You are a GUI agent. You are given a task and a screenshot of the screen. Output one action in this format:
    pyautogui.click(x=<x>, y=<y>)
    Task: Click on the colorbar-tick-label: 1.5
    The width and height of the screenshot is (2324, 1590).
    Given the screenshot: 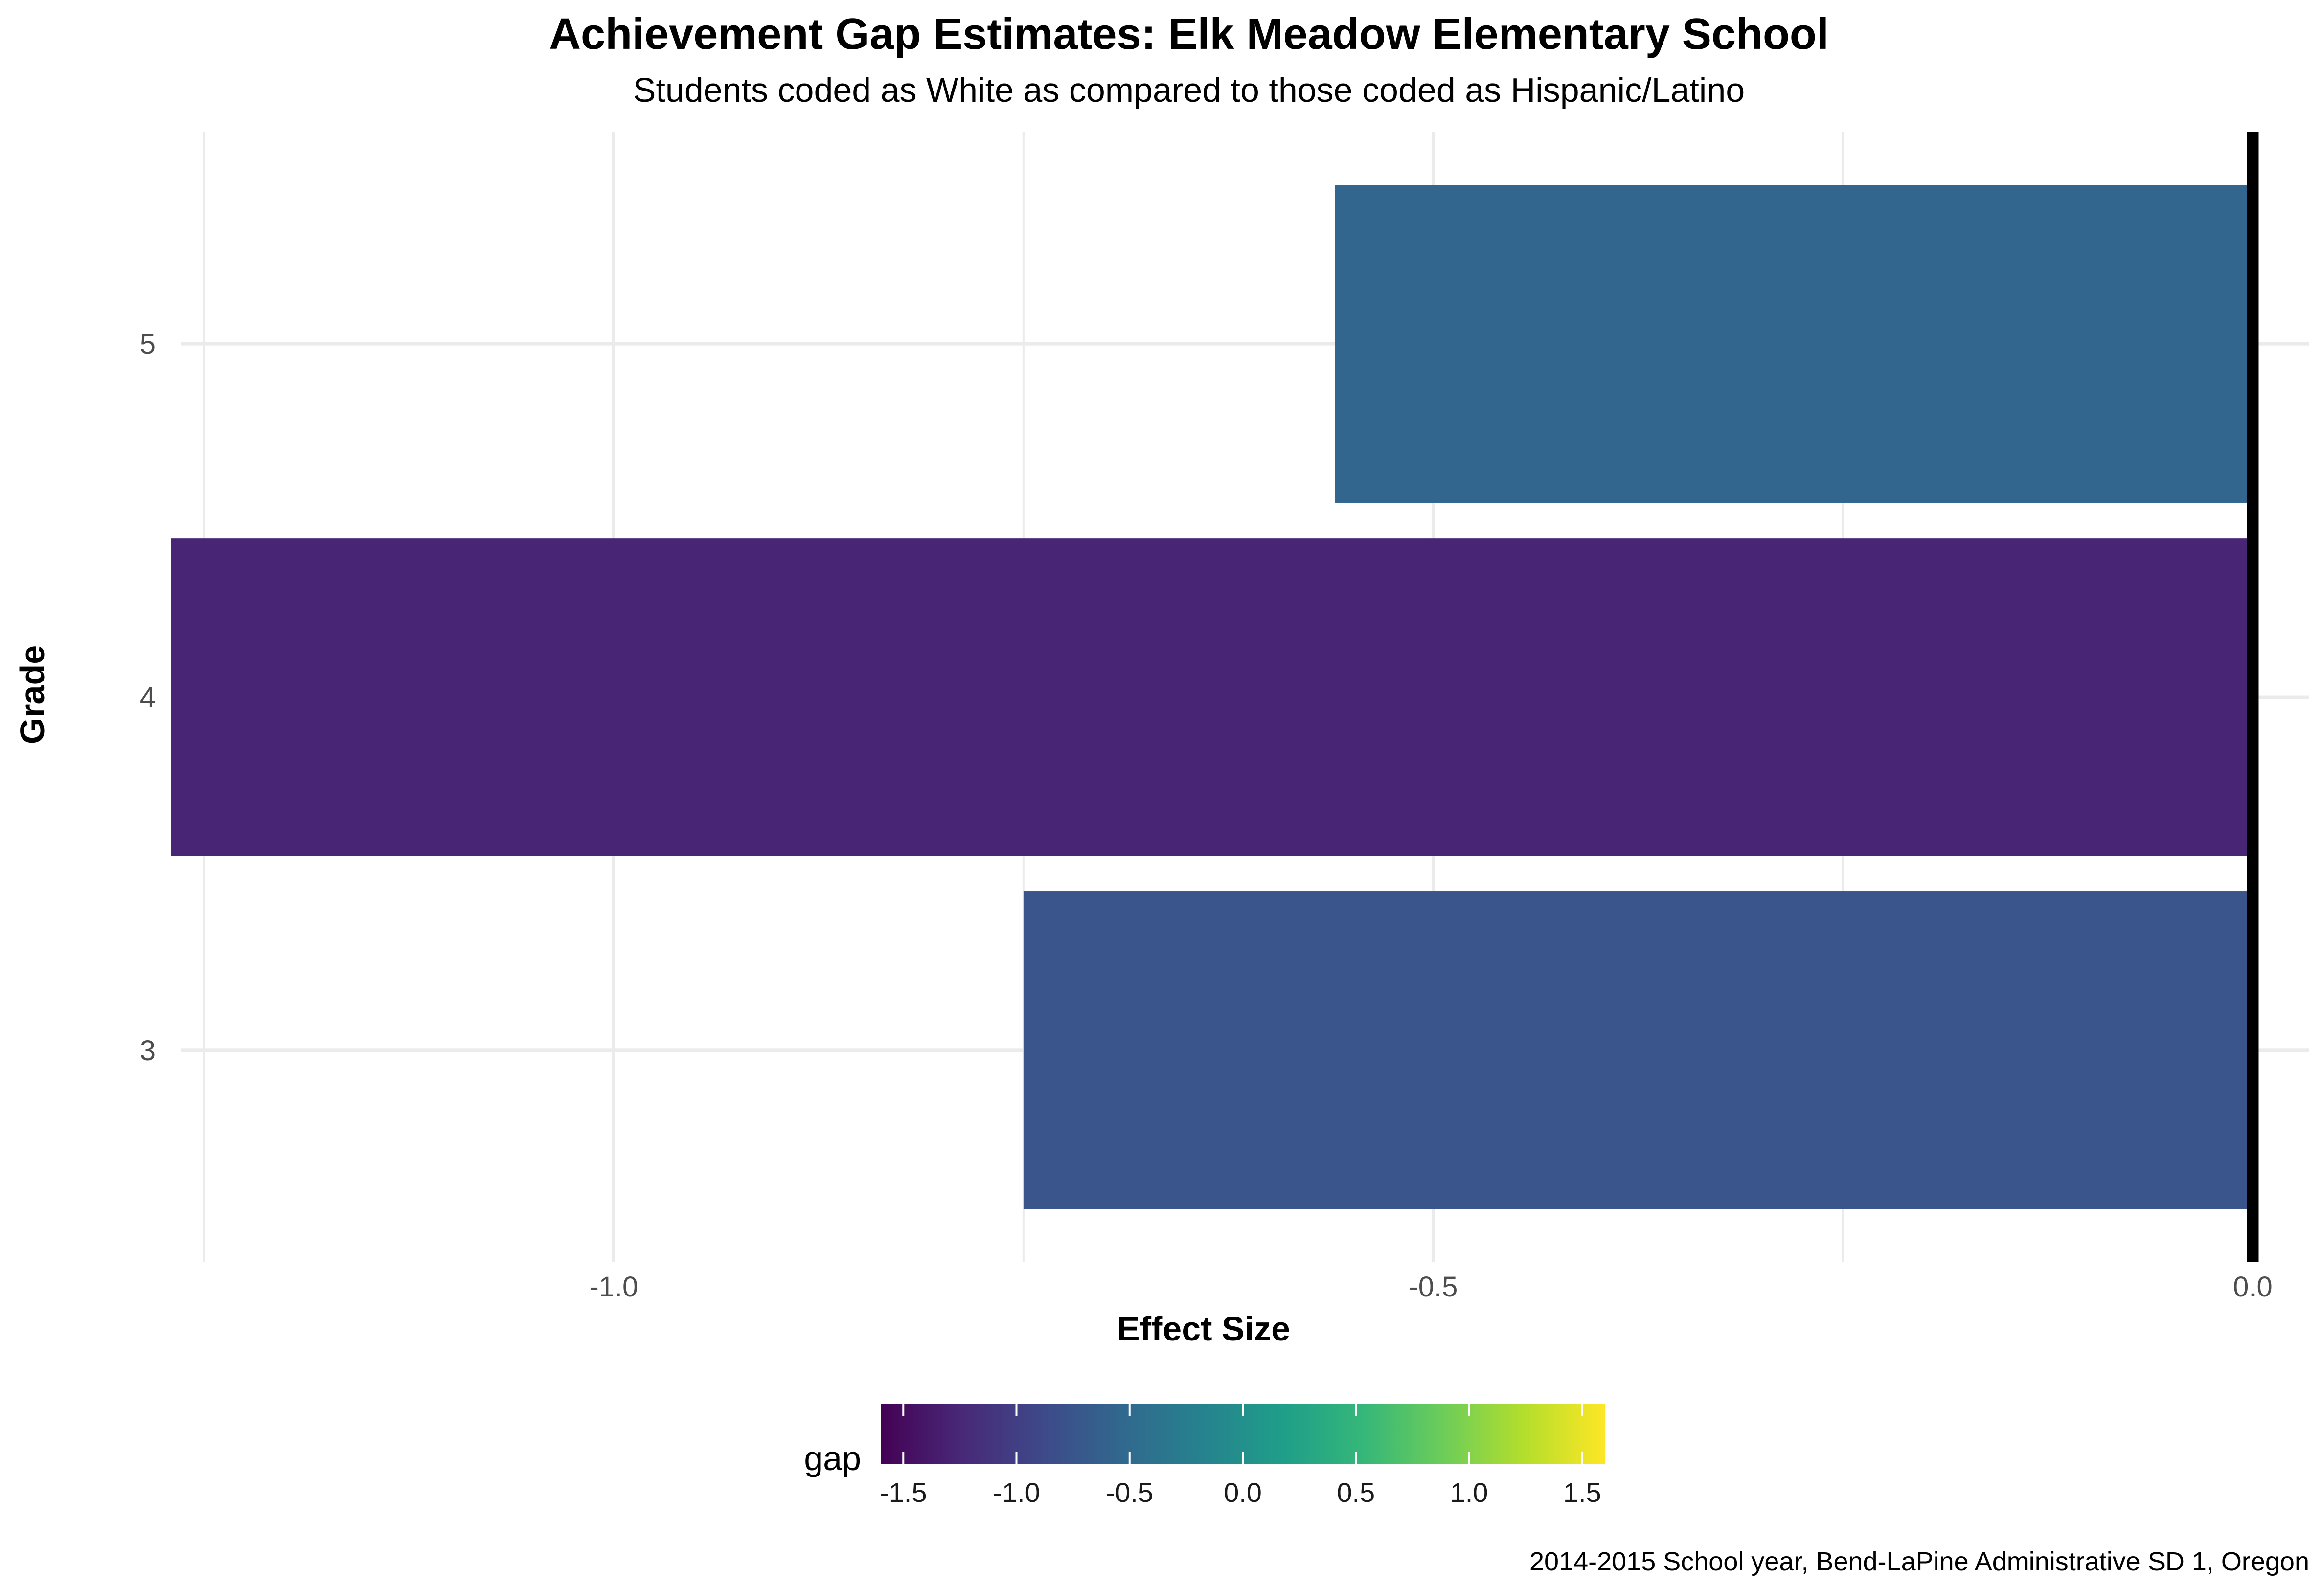 What is the action you would take?
    pyautogui.click(x=1582, y=1493)
    